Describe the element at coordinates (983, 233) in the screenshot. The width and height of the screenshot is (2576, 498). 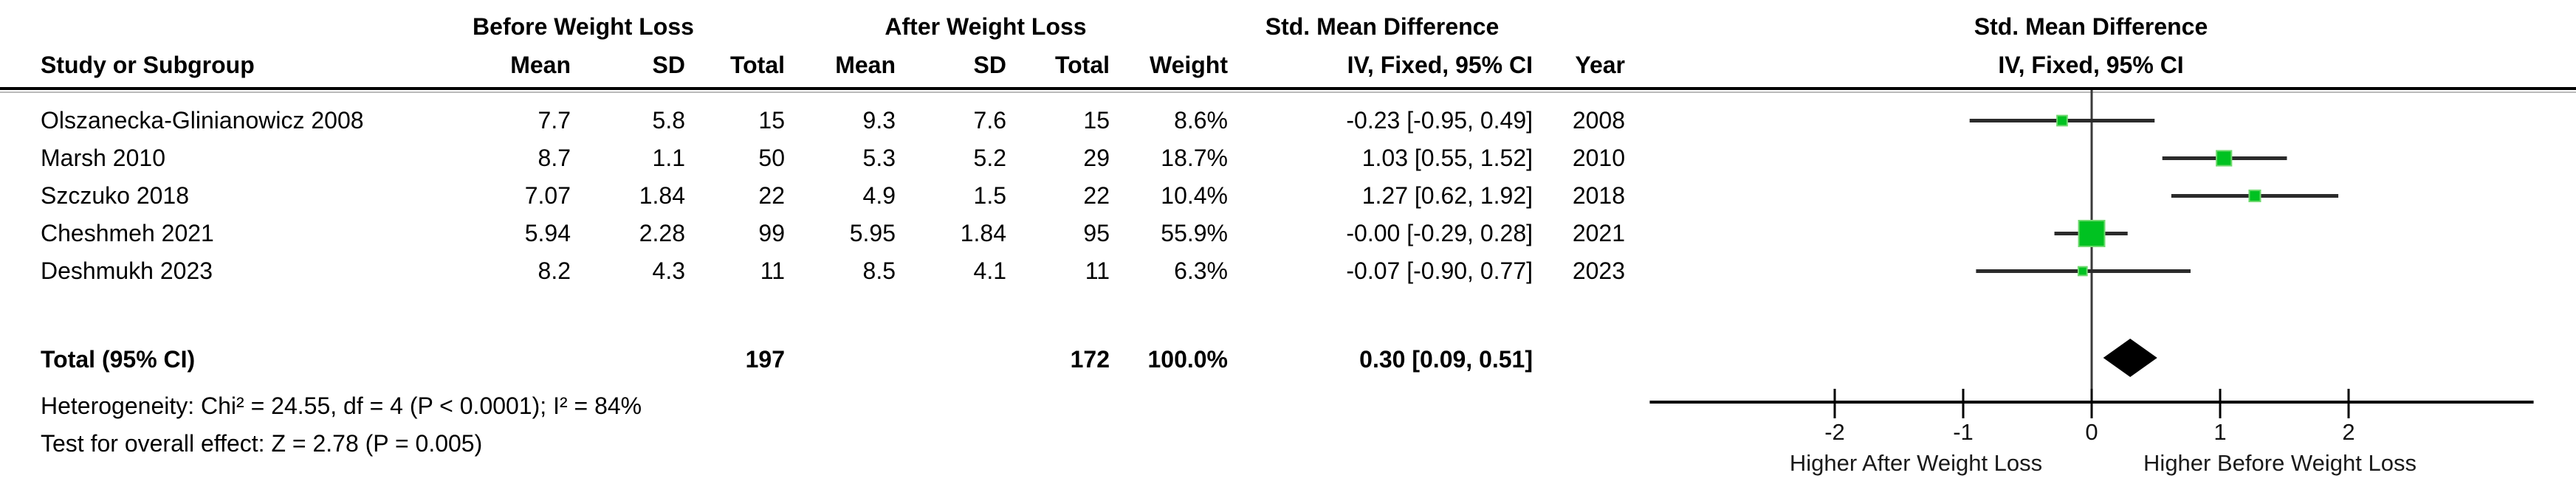
I see `sd-after: 1.84` at that location.